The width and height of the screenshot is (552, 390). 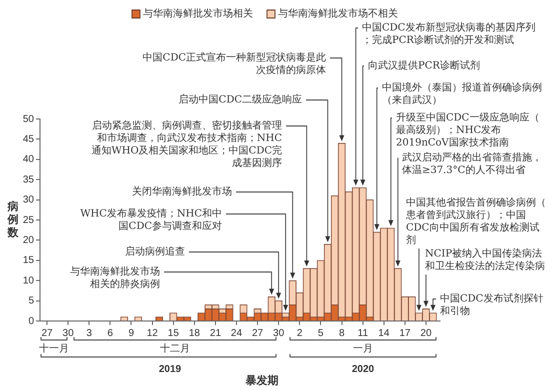 I want to click on x-tick-label: 2, so click(x=299, y=333).